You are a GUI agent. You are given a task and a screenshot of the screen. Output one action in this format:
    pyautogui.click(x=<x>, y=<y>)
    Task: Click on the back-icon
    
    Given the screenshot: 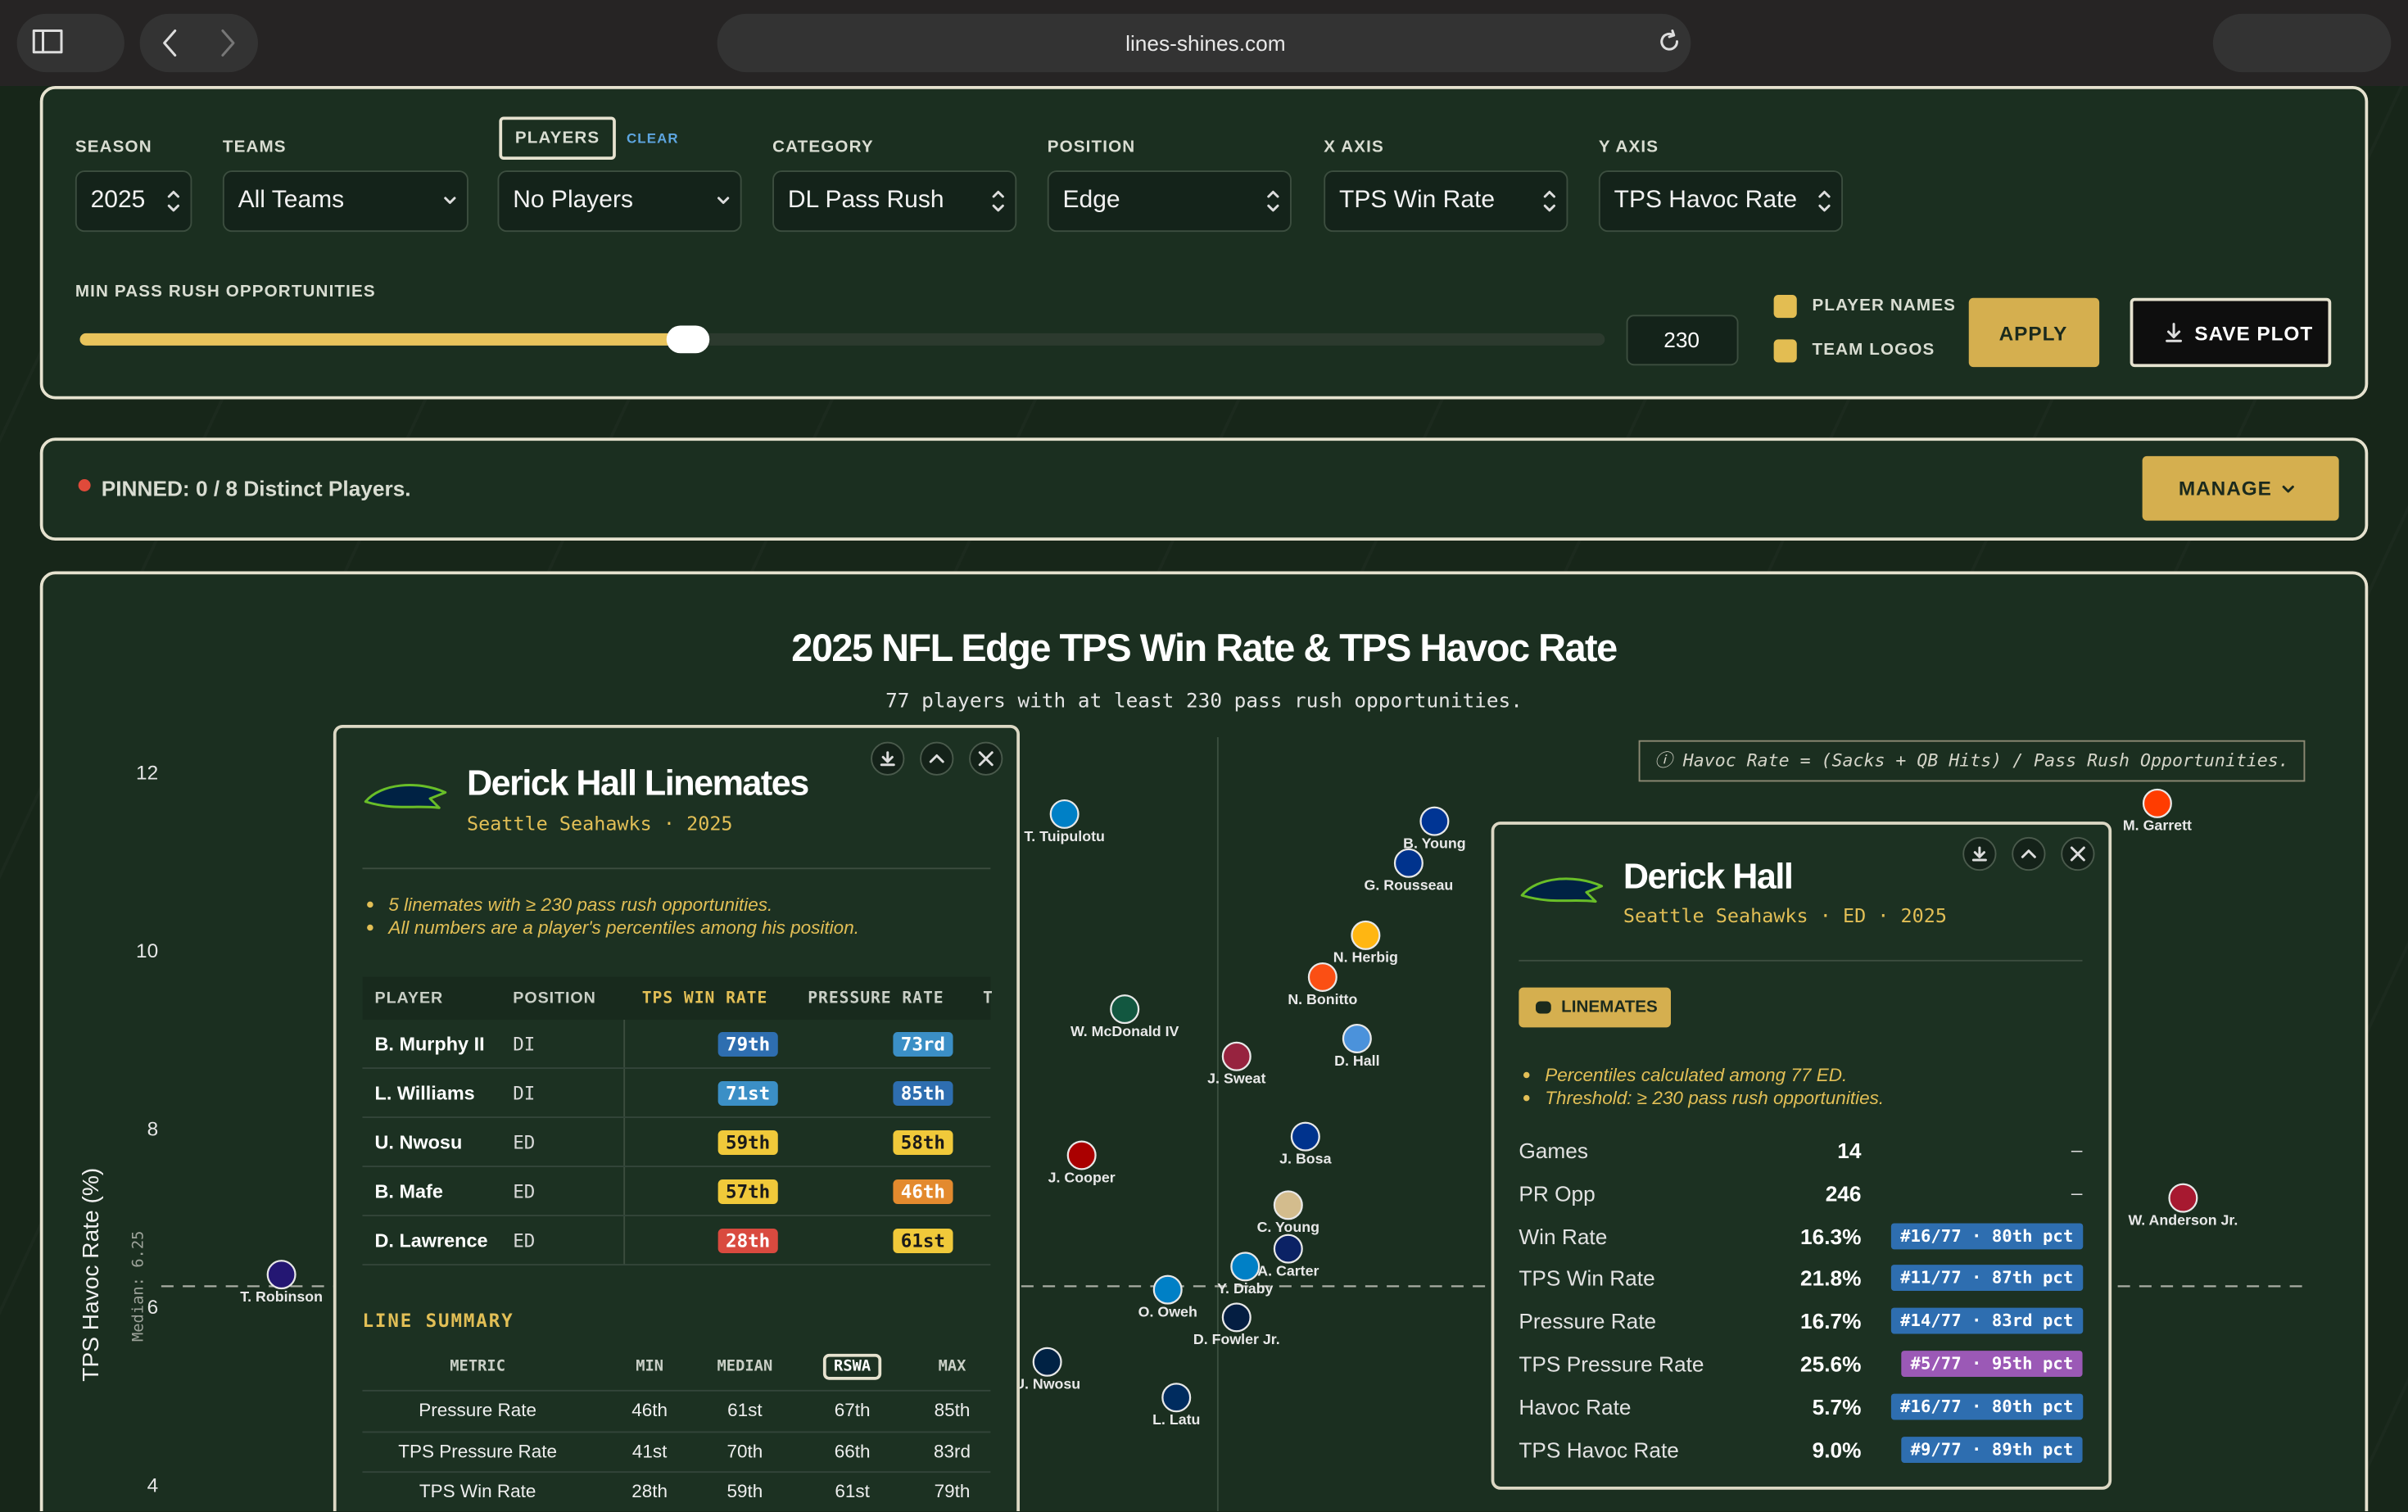 What is the action you would take?
    pyautogui.click(x=170, y=43)
    